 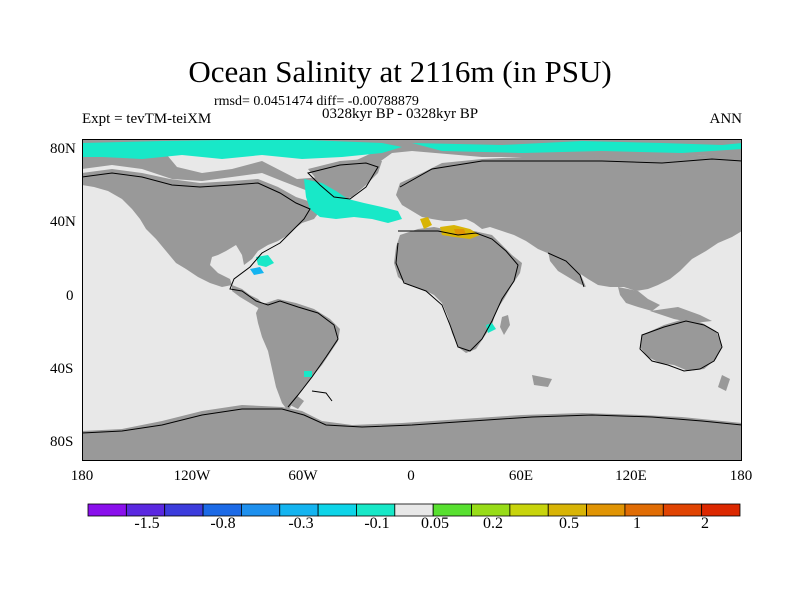 What do you see at coordinates (705, 523) in the screenshot?
I see `colorbar-label: 2` at bounding box center [705, 523].